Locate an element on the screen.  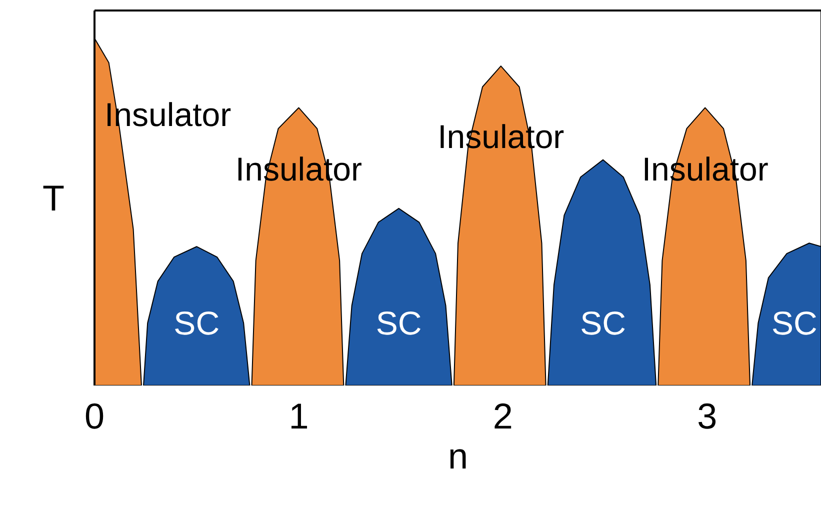
x-tick-label: 1 is located at coordinates (298, 416).